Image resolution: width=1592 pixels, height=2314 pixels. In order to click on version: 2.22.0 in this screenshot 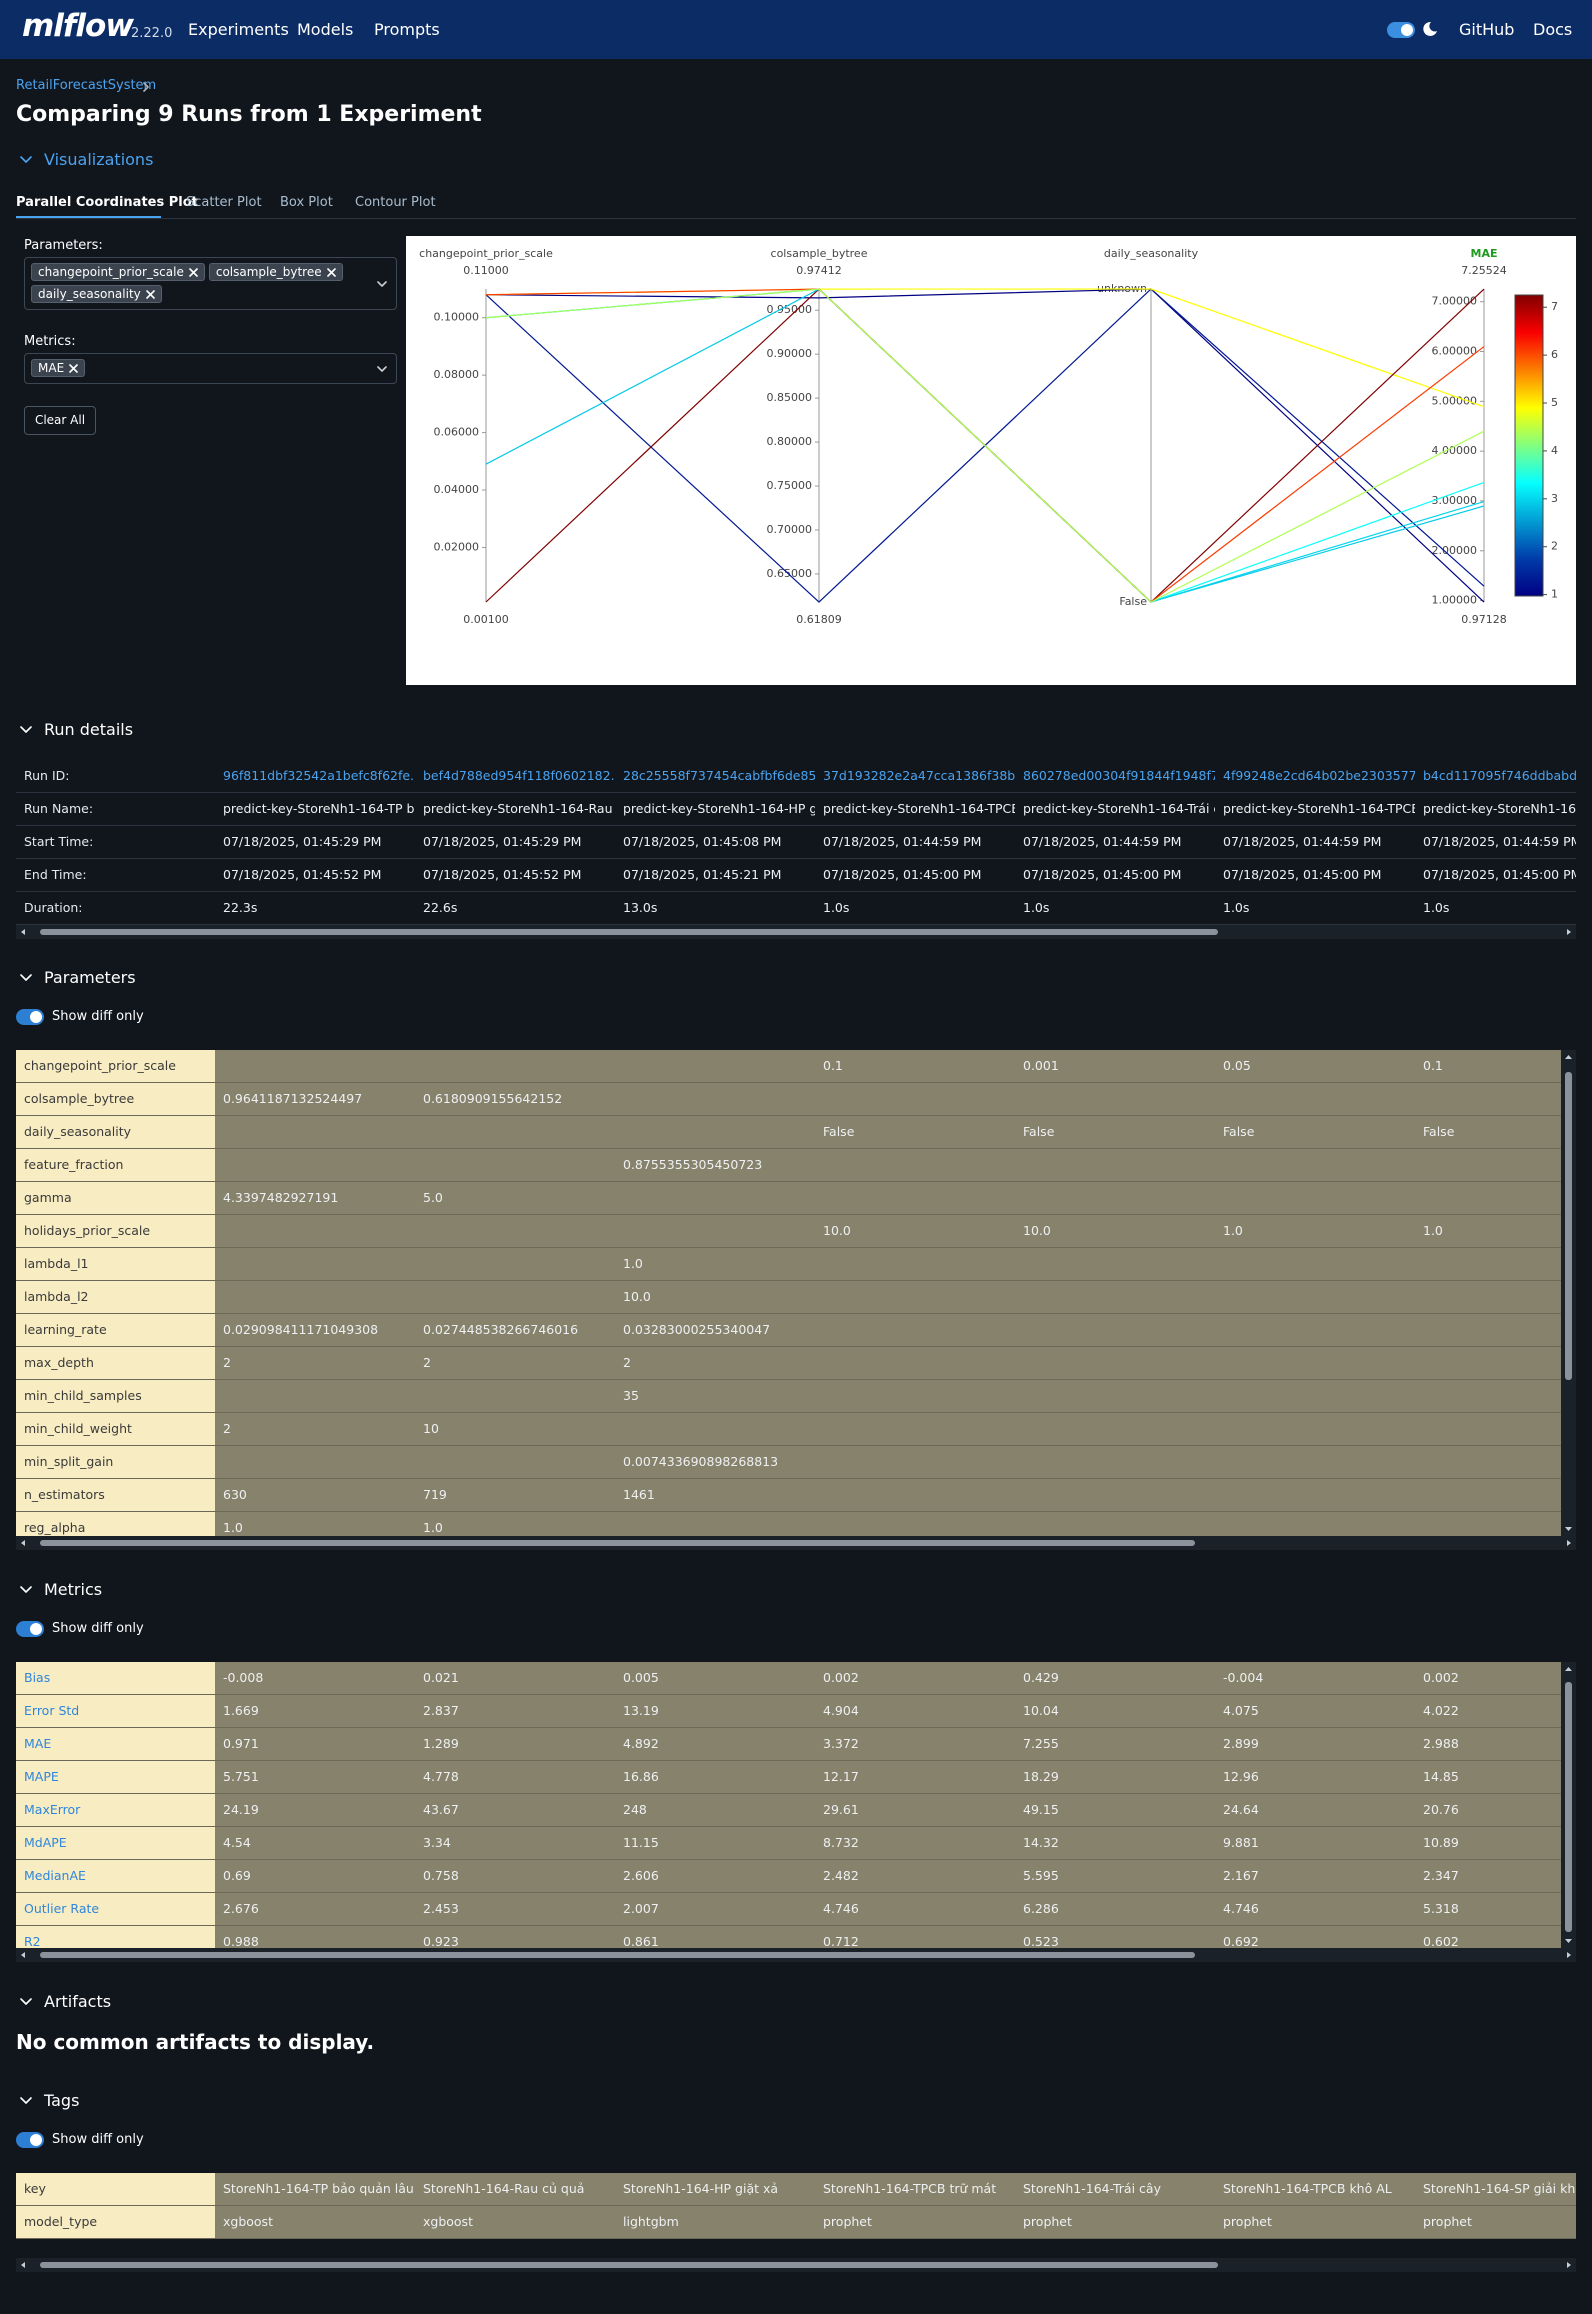, I will do `click(152, 33)`.